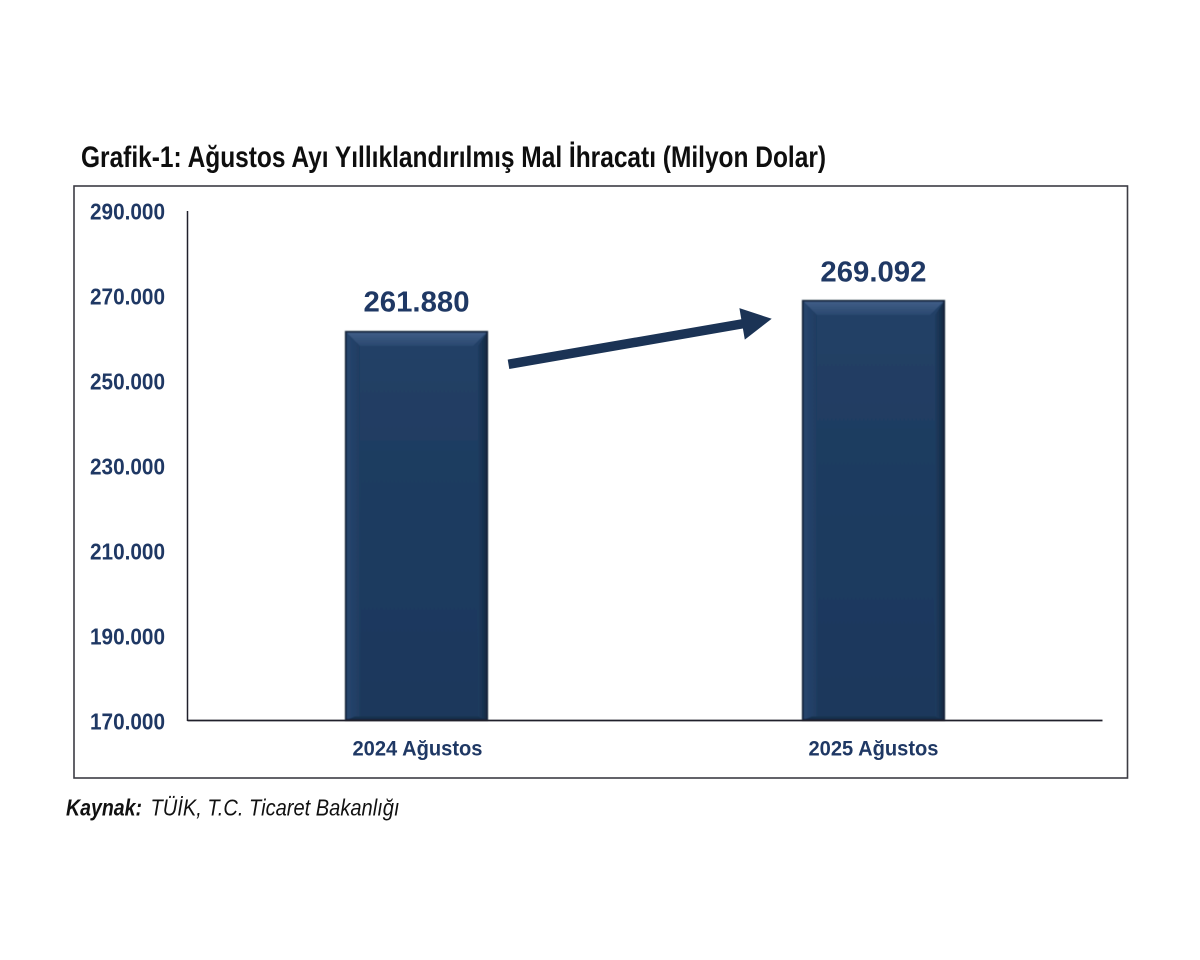 Image resolution: width=1200 pixels, height=960 pixels. I want to click on svg-text: TÜİK, T.C. Ticaret Bakanlığı, so click(275, 808).